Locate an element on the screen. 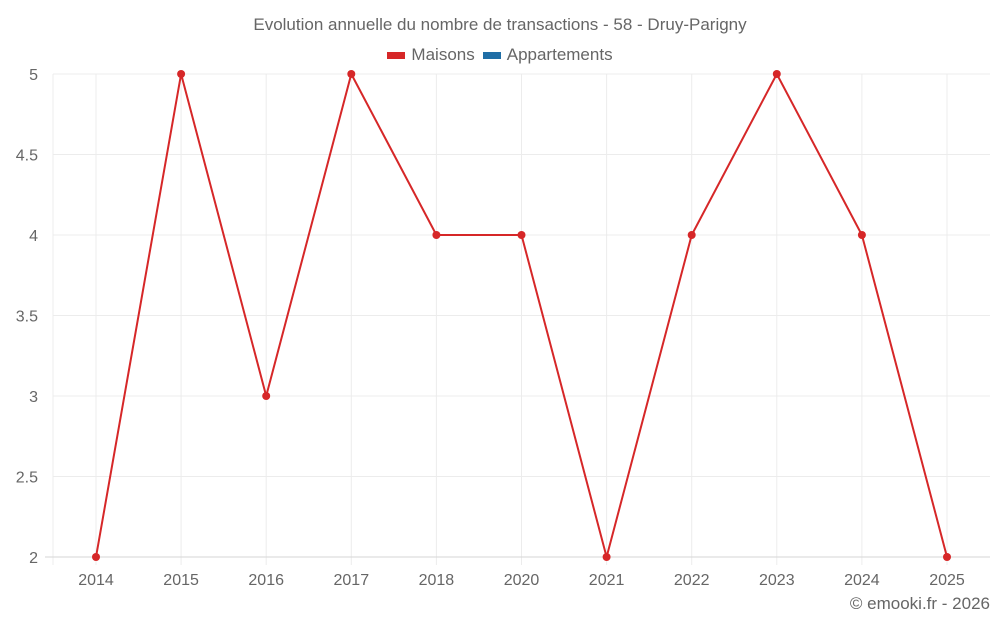 This screenshot has height=625, width=1000. x-tick-label: 2015 is located at coordinates (181, 580).